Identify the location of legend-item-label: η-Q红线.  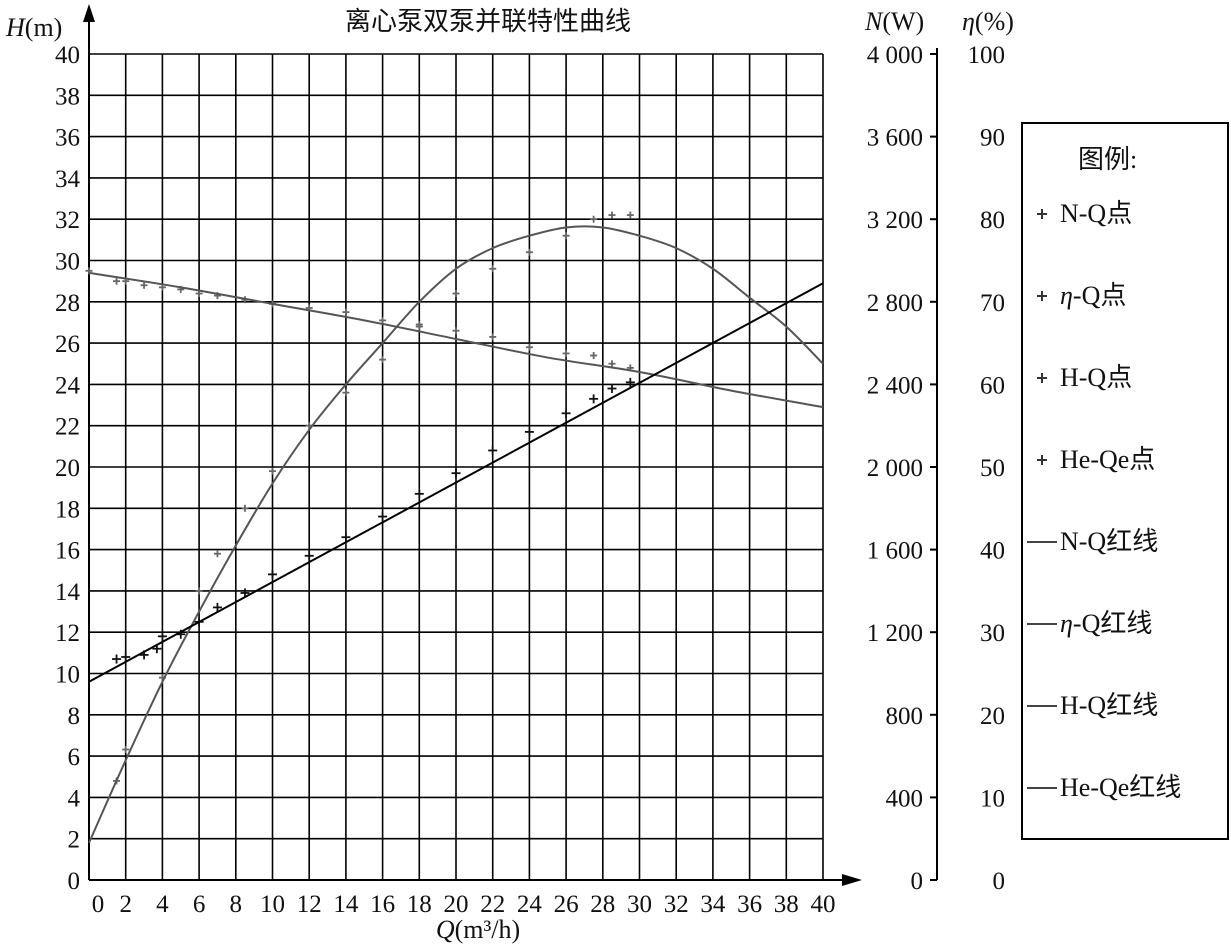
(1106, 623).